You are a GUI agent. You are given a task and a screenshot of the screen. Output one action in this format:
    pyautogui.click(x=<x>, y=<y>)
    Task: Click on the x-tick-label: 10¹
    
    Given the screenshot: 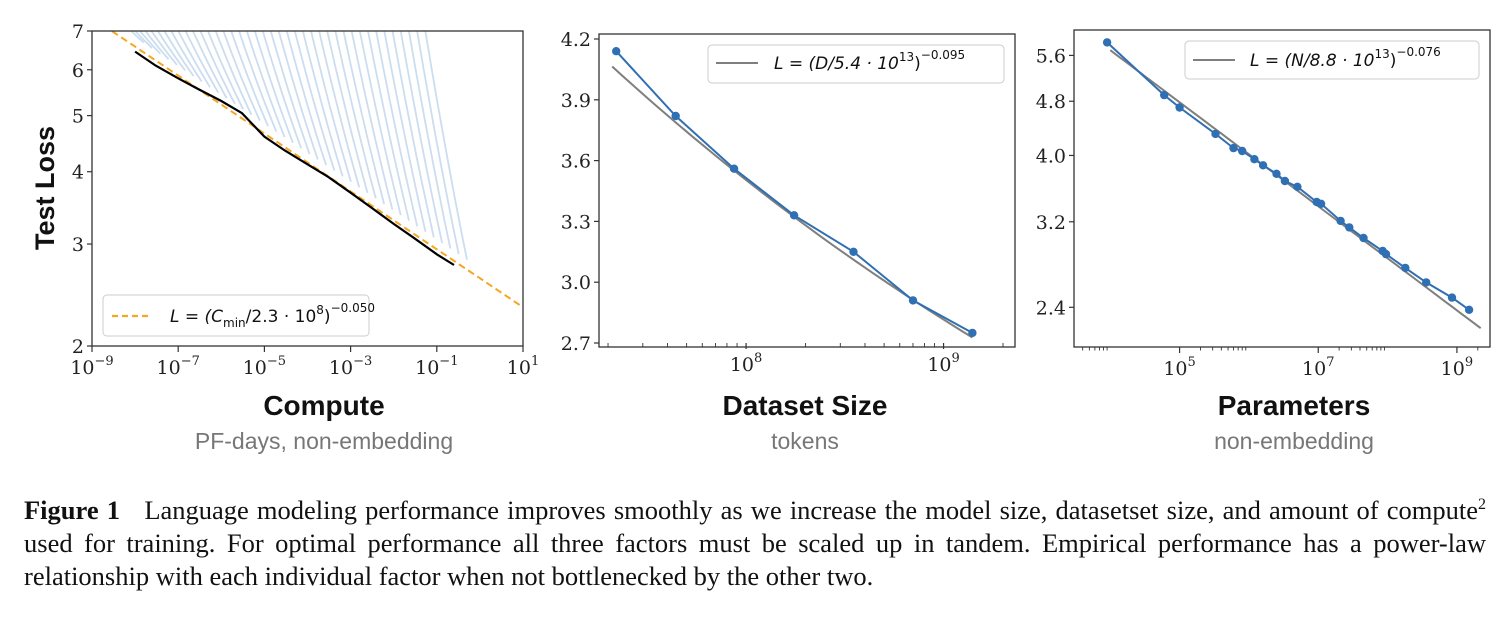 What is the action you would take?
    pyautogui.click(x=523, y=366)
    